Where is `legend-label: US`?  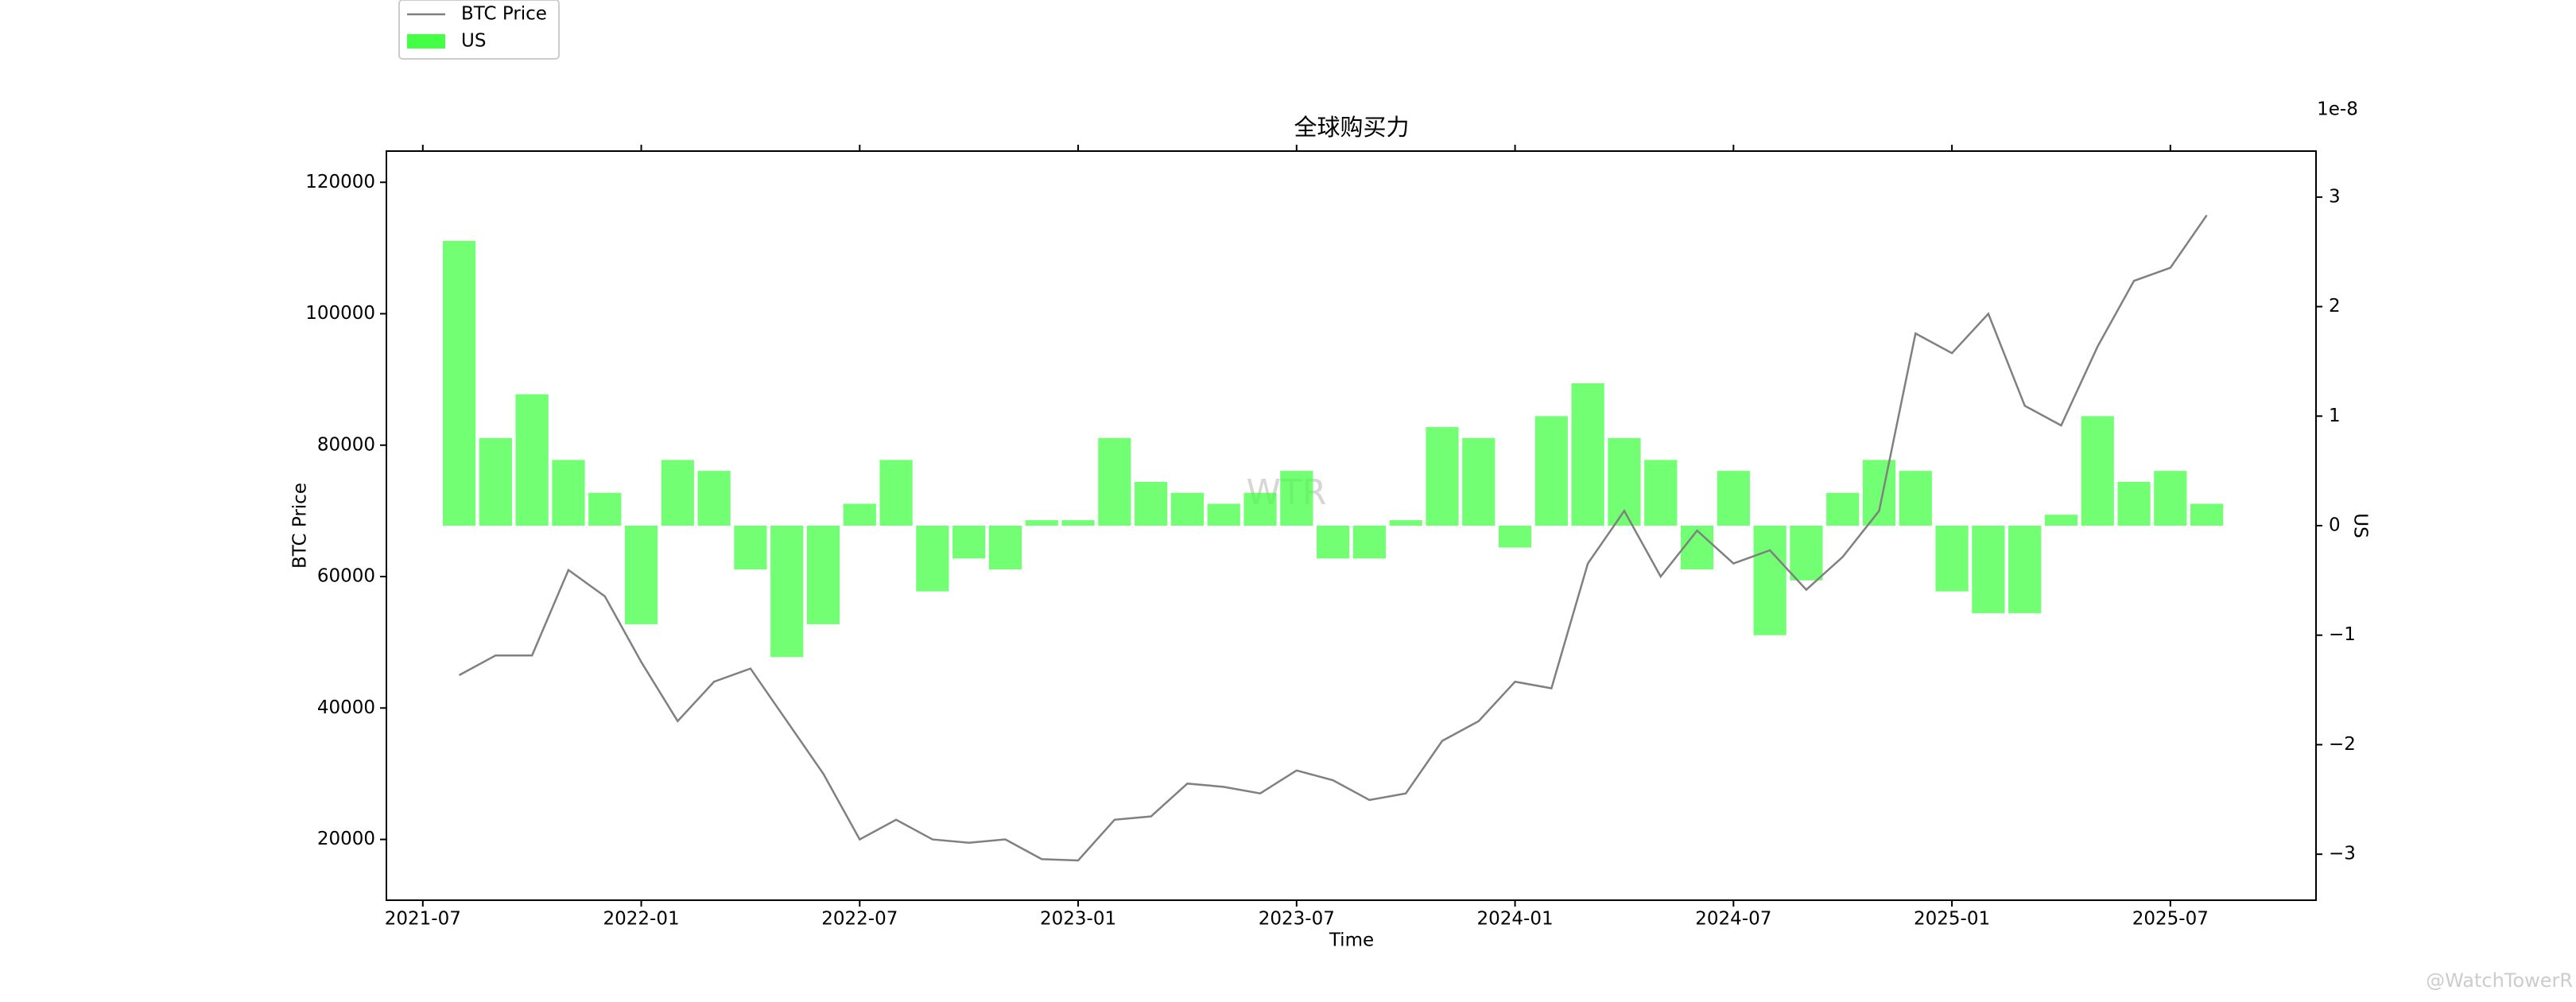 legend-label: US is located at coordinates (474, 41).